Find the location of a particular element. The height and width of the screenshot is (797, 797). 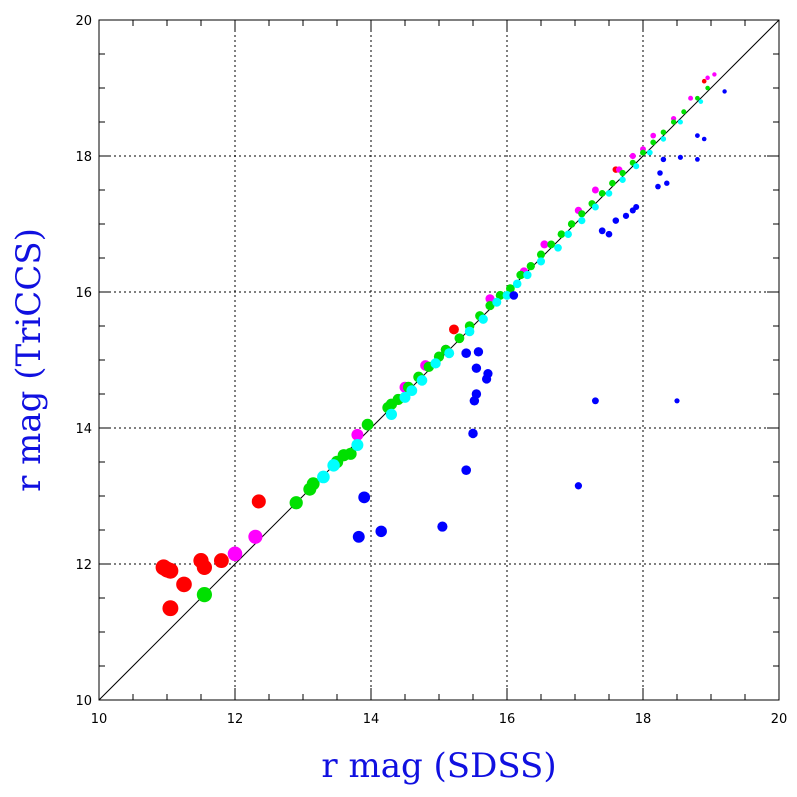

y-tick-label: 16 is located at coordinates (83, 293).